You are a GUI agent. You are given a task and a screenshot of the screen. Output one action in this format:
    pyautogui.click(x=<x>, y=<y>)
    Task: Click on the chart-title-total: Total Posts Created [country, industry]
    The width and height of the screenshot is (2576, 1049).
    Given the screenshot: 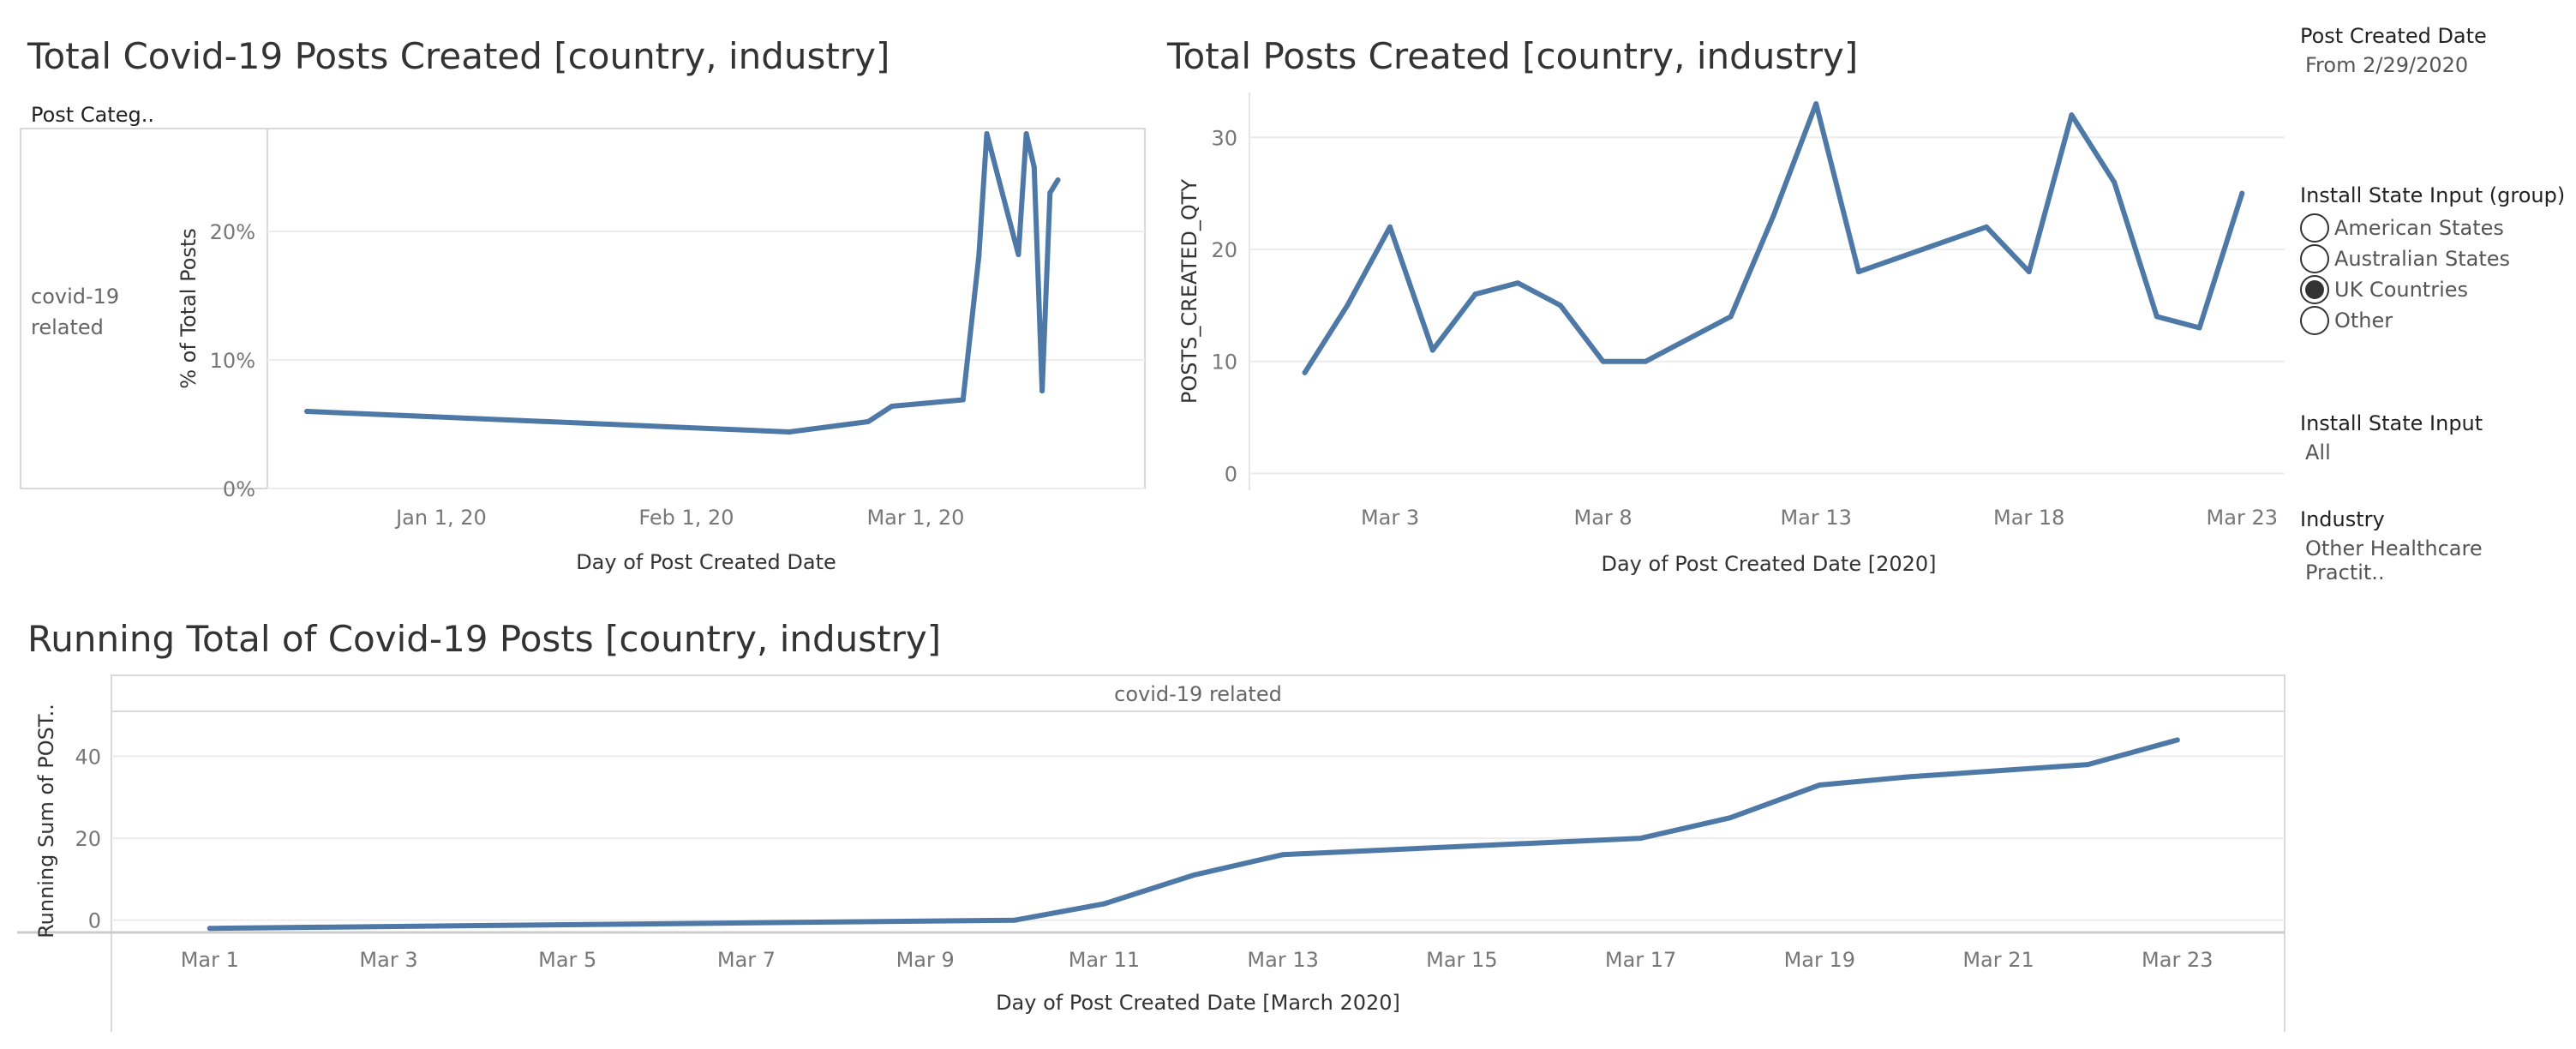 What is the action you would take?
    pyautogui.click(x=1512, y=56)
    